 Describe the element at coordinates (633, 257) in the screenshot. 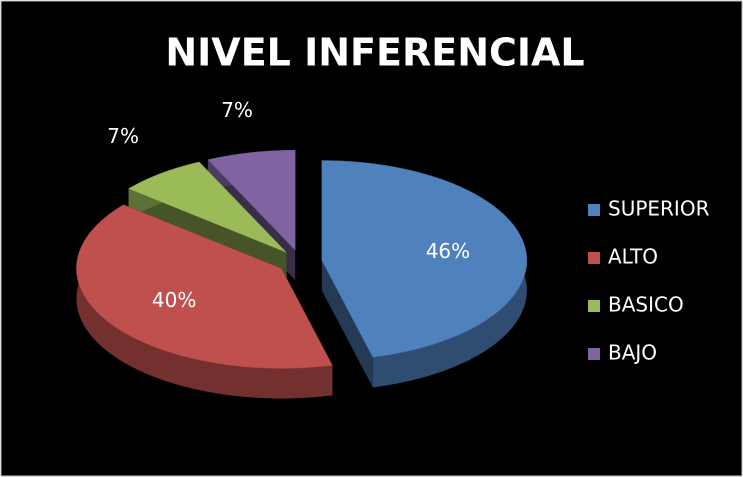

I see `legend-label: ALTO` at that location.